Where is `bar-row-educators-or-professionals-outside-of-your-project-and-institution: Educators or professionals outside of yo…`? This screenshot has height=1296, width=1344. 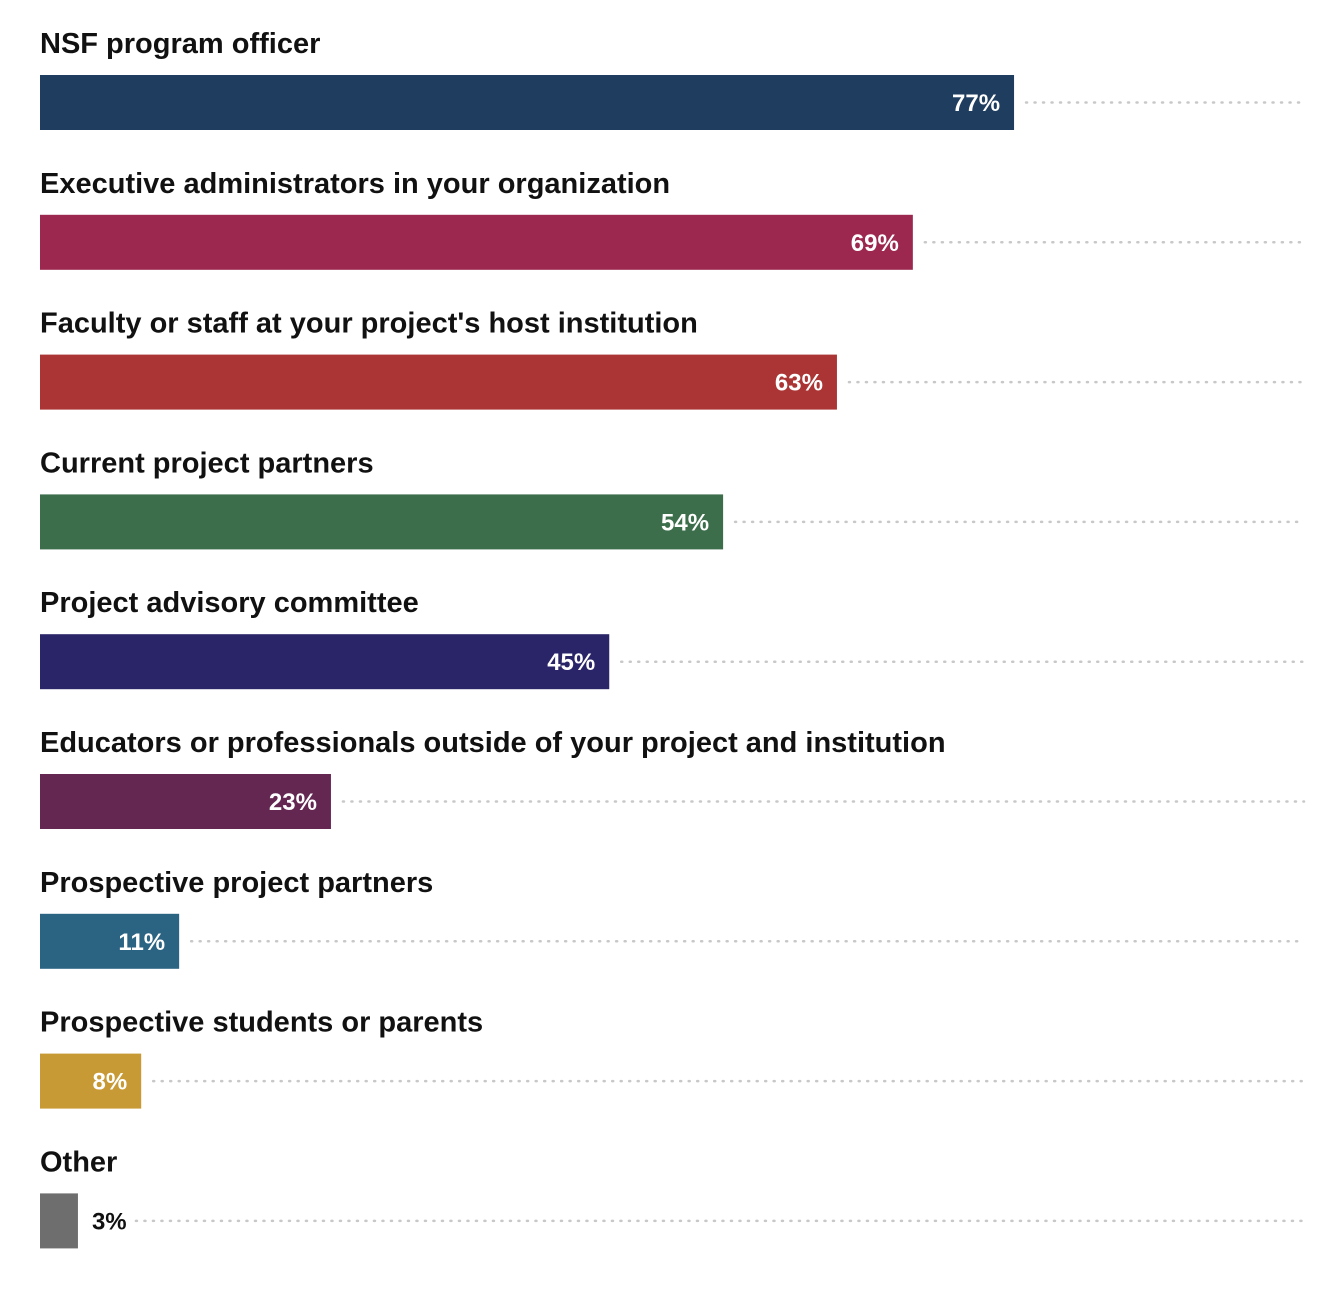
bar-row-educators-or-professionals-outside-of-your-project-and-institution: Educators or professionals outside of yo… is located at coordinates (673, 778).